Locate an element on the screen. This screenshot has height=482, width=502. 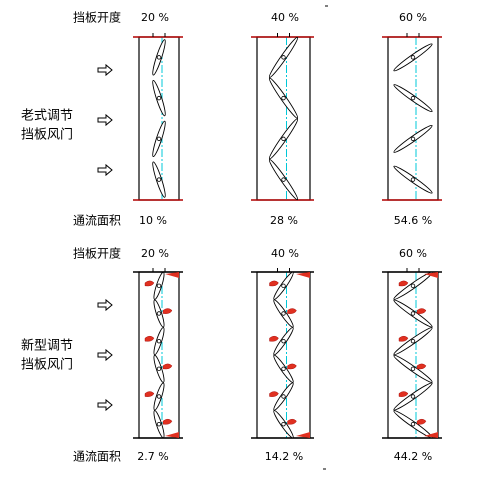
area-value: 44.2 % is located at coordinates (413, 456).